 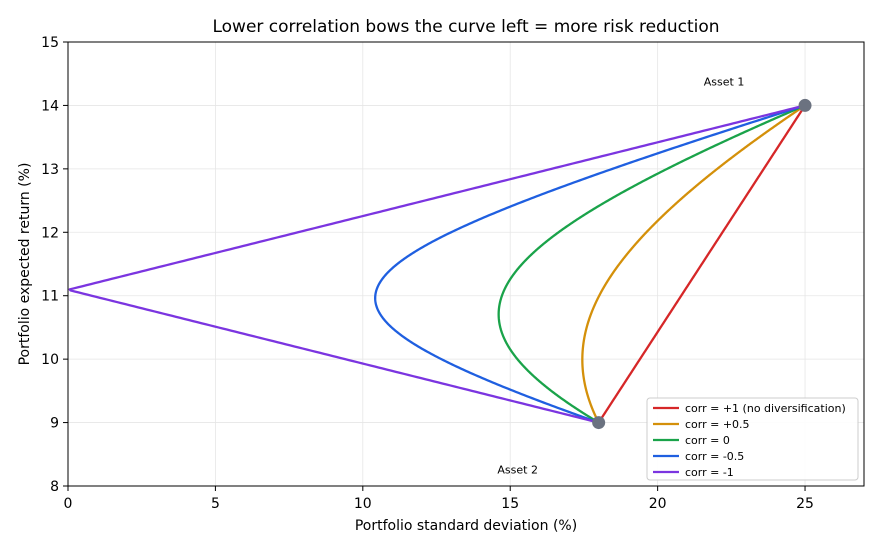 What do you see at coordinates (50, 360) in the screenshot?
I see `y-tick-label: 10` at bounding box center [50, 360].